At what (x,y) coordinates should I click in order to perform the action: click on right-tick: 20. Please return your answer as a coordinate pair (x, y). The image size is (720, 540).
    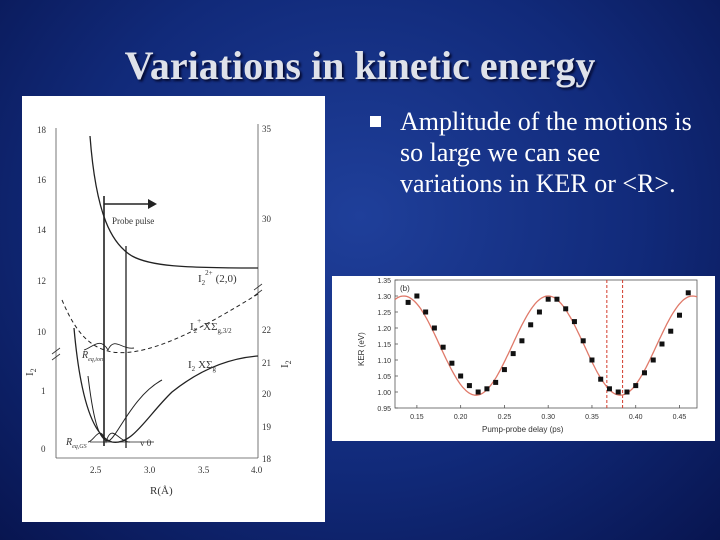
    Looking at the image, I should click on (267, 394).